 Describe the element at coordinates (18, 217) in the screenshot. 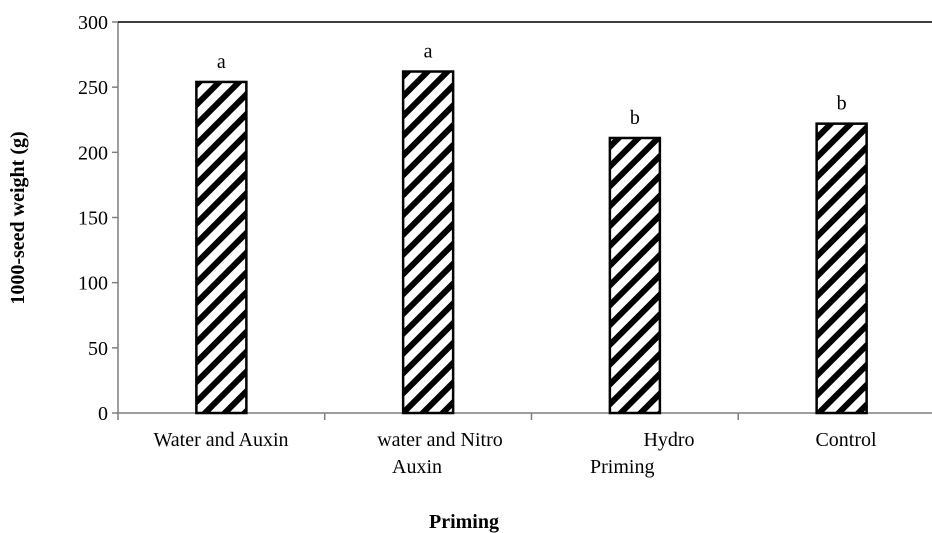

I see `y-axis-title: 1000-seed weight (g)` at that location.